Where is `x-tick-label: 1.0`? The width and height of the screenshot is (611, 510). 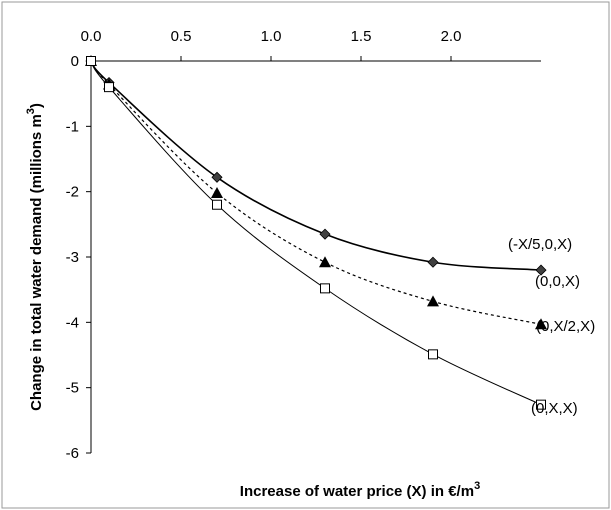 x-tick-label: 1.0 is located at coordinates (271, 36).